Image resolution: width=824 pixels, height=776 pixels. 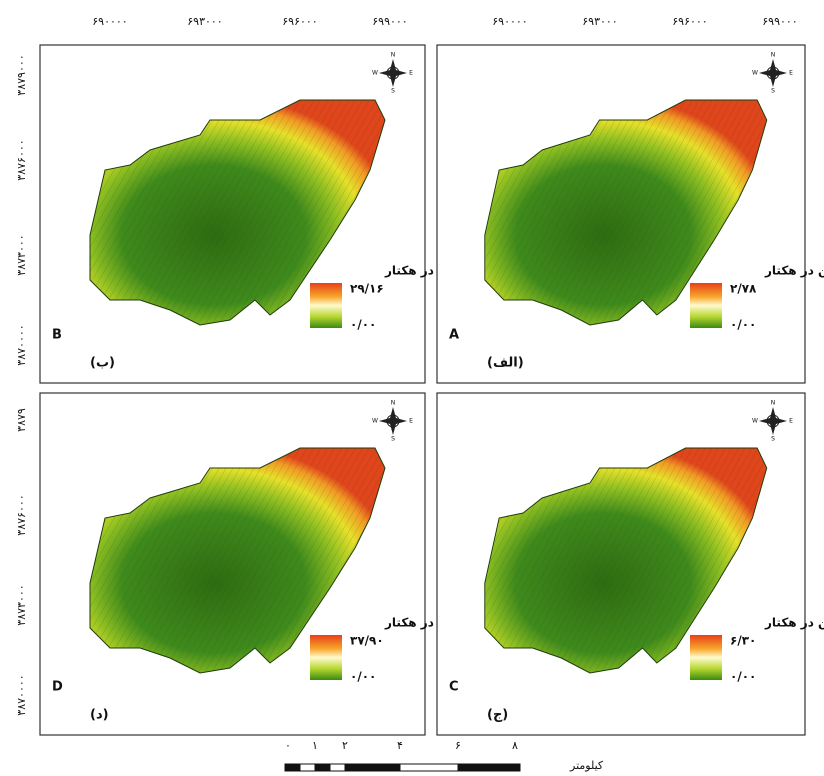 I want to click on scale-tick-label: ۱, so click(x=315, y=745).